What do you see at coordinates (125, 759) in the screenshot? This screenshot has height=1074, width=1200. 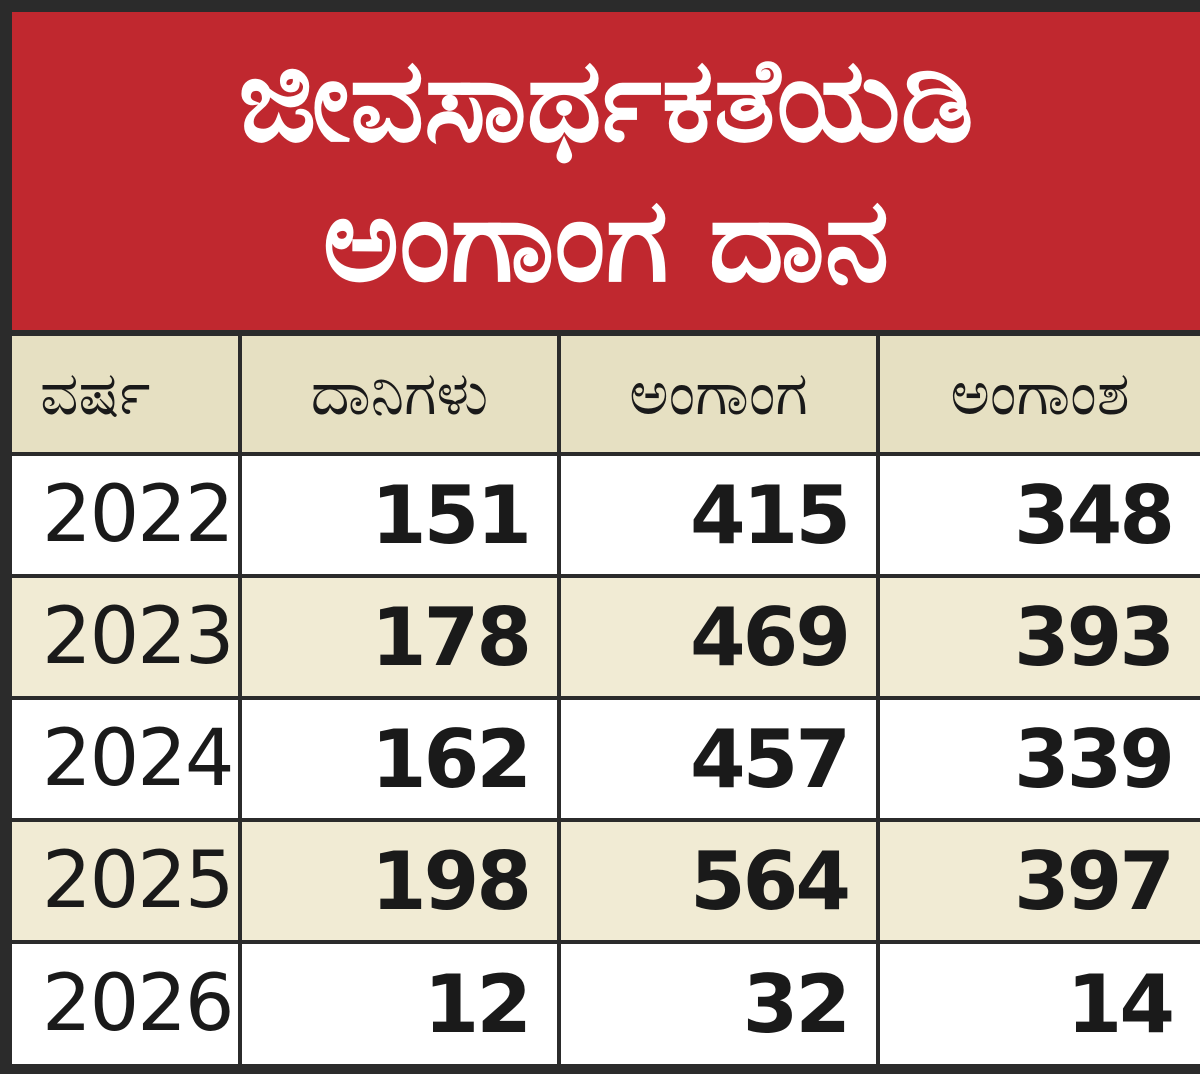 I see `table-cell-year: 2024` at bounding box center [125, 759].